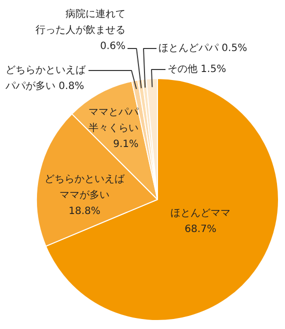  What do you see at coordinates (84, 211) in the screenshot?
I see `data-label: 18.8%` at bounding box center [84, 211].